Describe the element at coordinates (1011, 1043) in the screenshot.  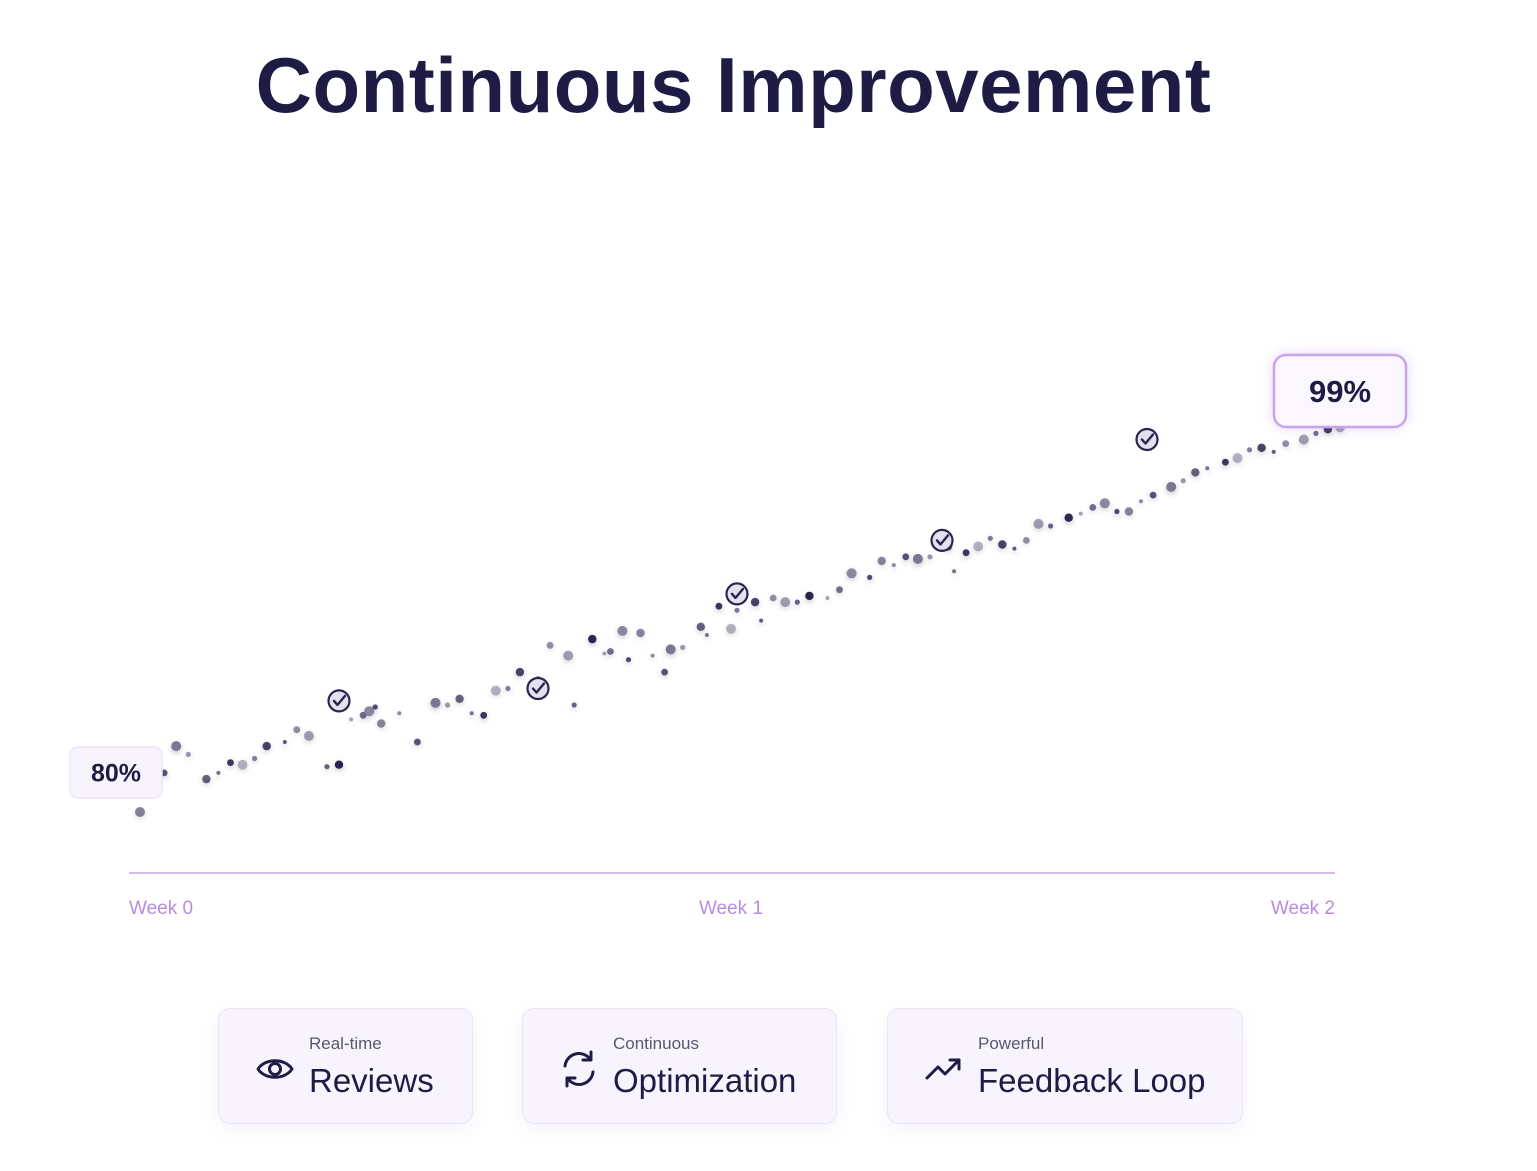
I see `feature-kicker: Powerful` at that location.